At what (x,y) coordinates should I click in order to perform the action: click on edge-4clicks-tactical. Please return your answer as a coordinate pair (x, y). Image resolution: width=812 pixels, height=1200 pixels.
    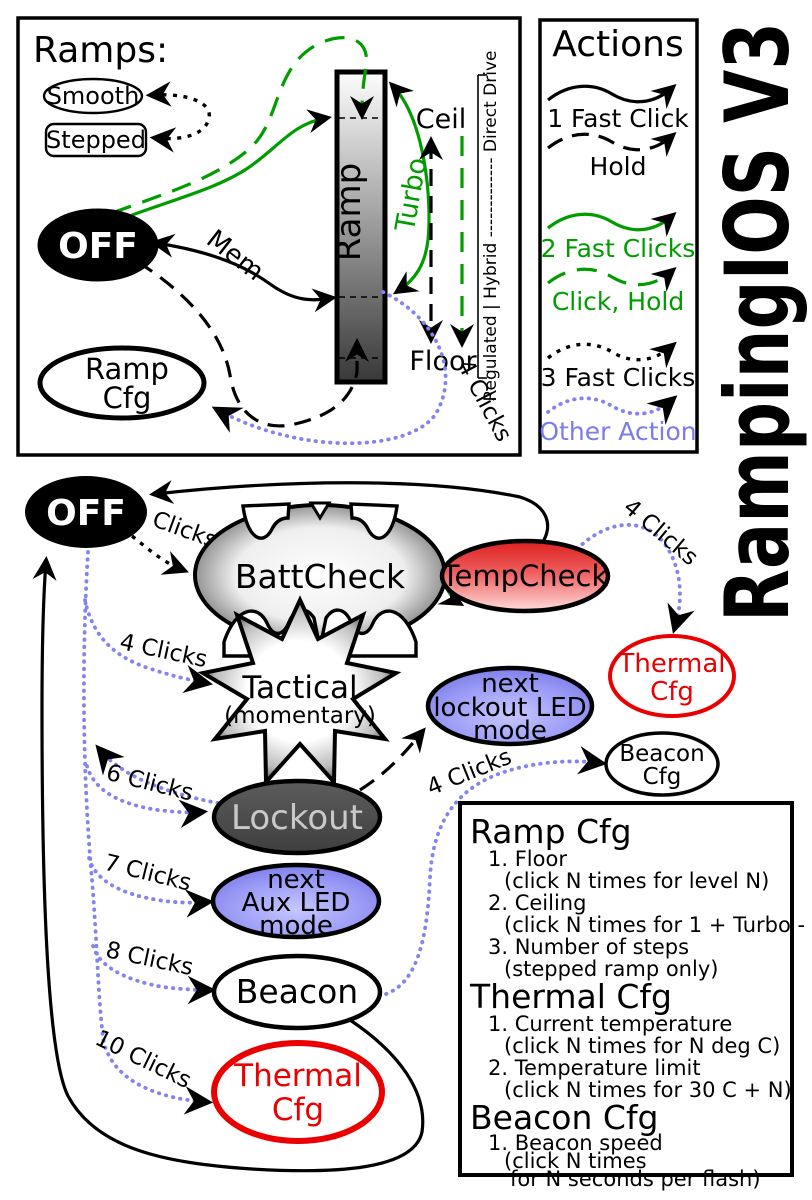
    Looking at the image, I should click on (148, 646).